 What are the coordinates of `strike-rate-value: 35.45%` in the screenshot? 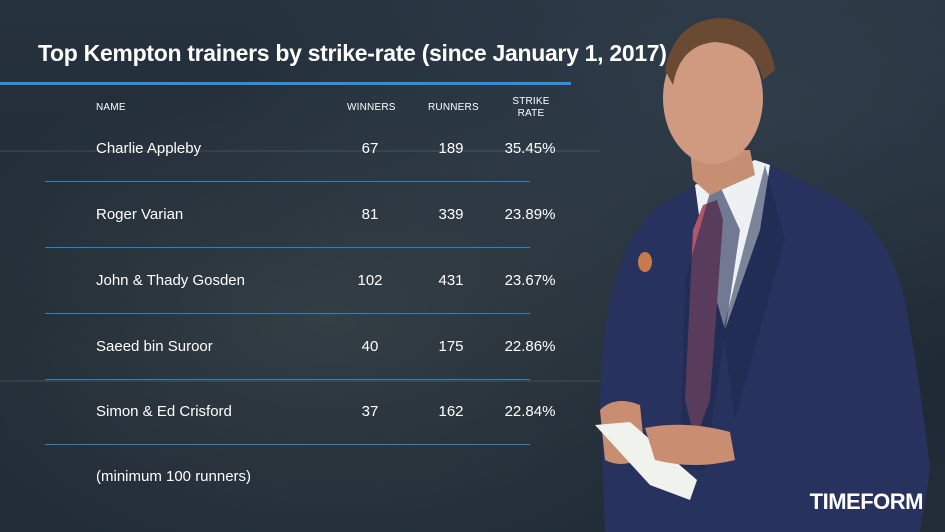 It's located at (530, 148).